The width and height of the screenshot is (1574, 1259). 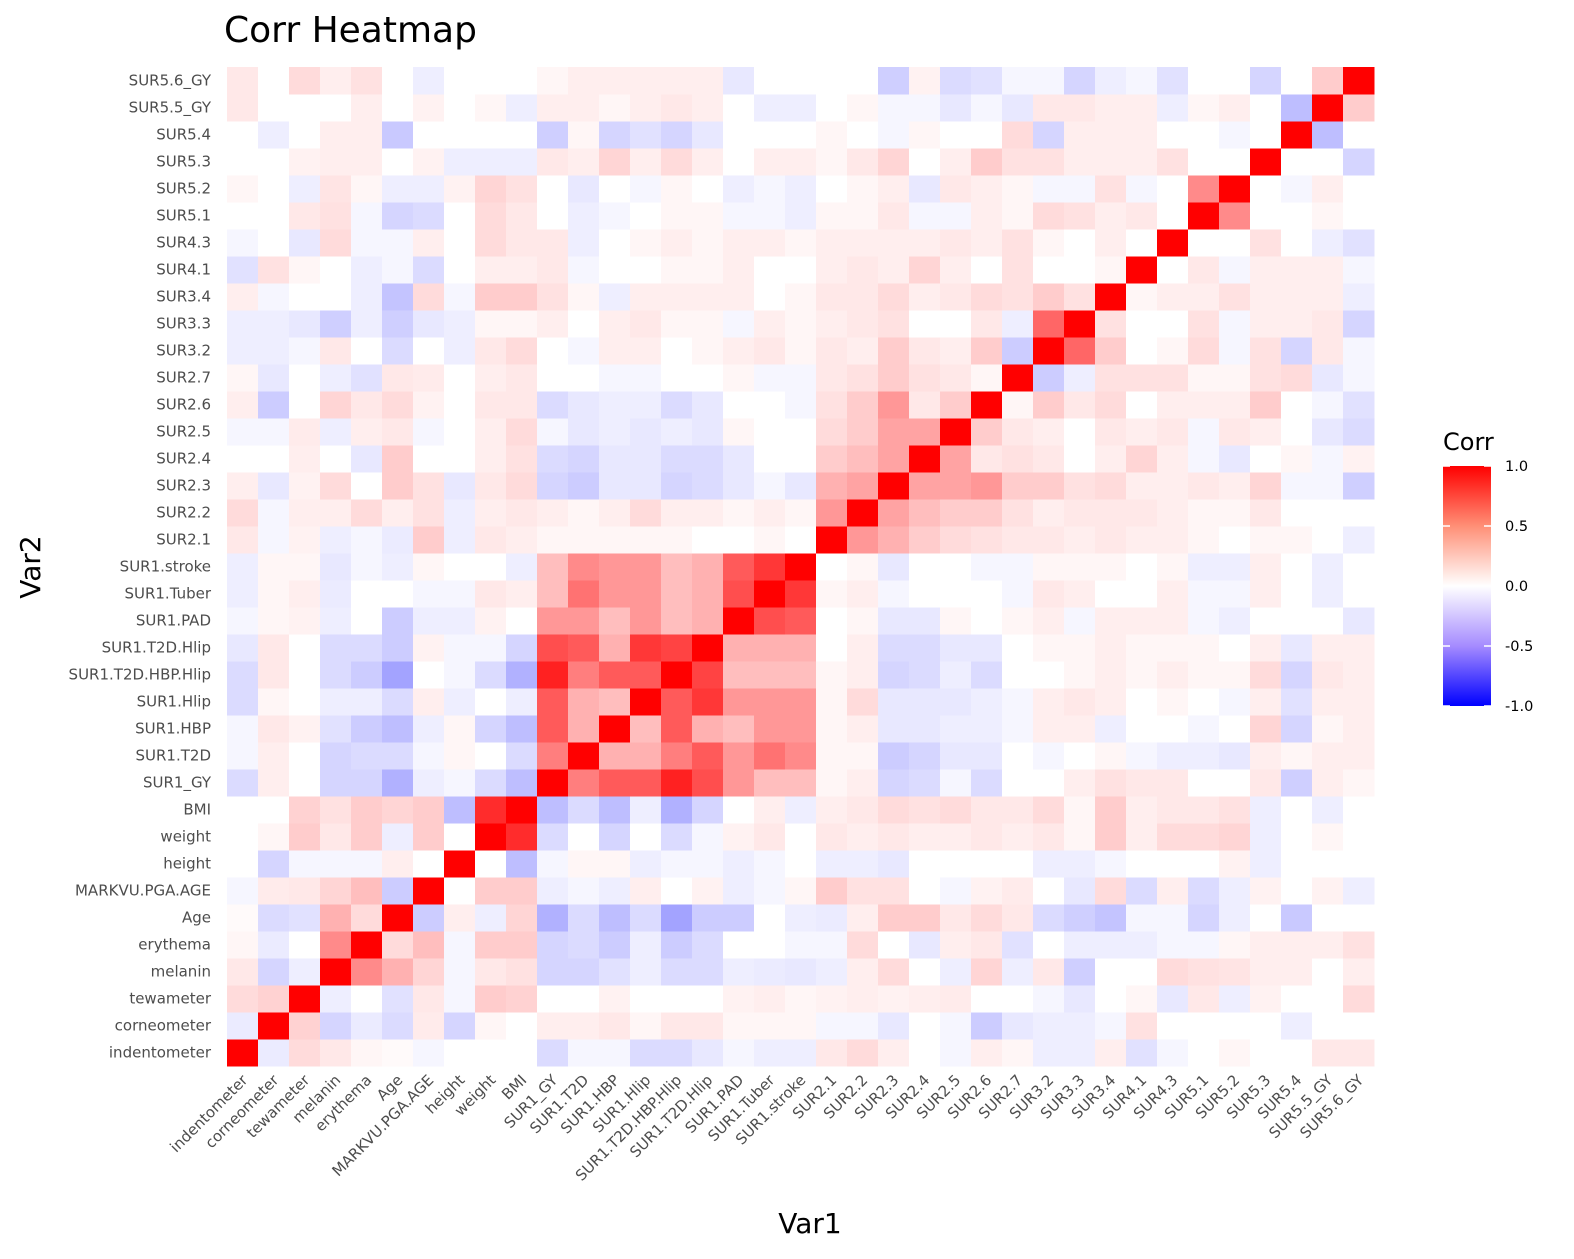 I want to click on y-tick-label: SUR1.HBP, so click(x=173, y=729).